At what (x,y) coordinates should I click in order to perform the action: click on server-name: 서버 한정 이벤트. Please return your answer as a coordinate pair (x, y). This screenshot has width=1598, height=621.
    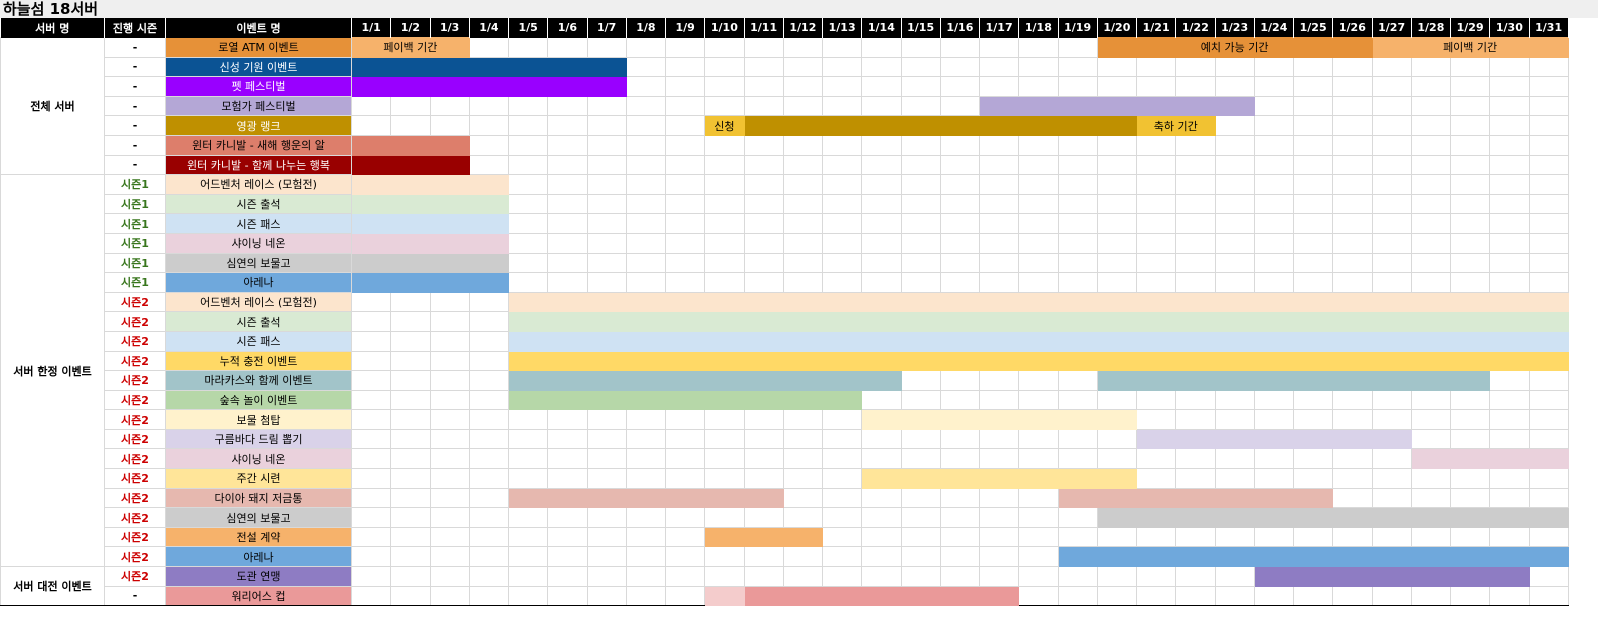
    Looking at the image, I should click on (52, 371).